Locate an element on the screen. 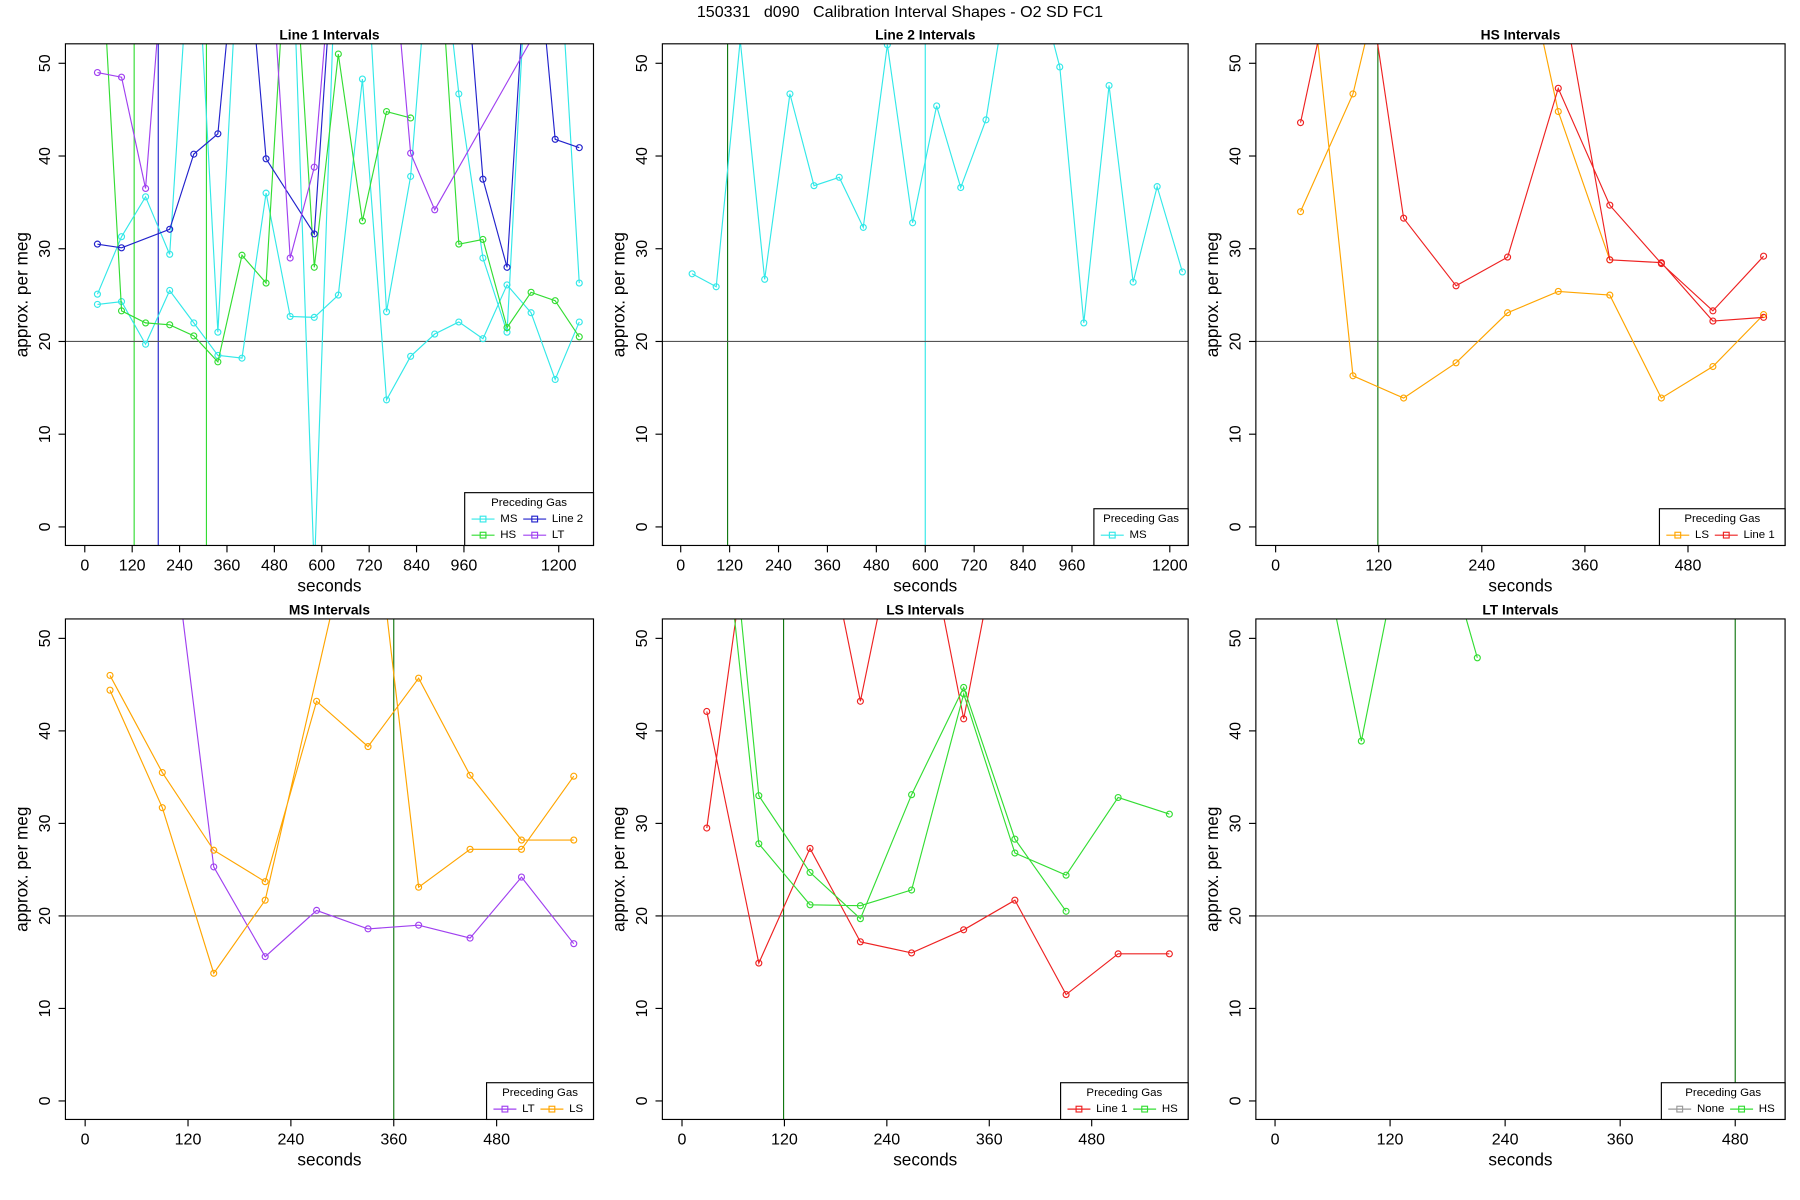 The height and width of the screenshot is (1200, 1800). x-tick-label: 960 is located at coordinates (1072, 565).